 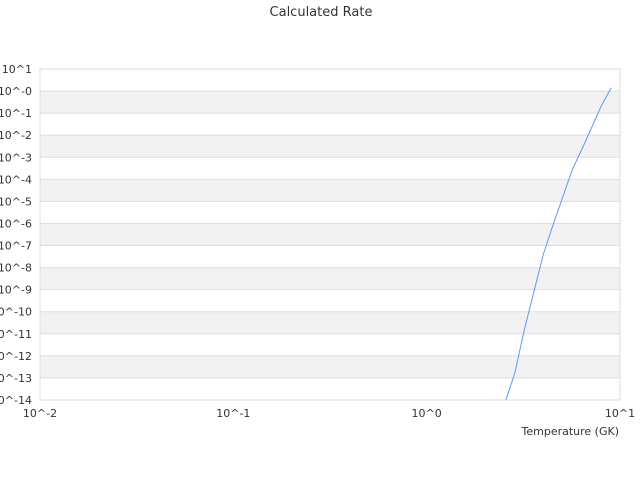 I want to click on x-tick-label: 10^-1, so click(x=233, y=413).